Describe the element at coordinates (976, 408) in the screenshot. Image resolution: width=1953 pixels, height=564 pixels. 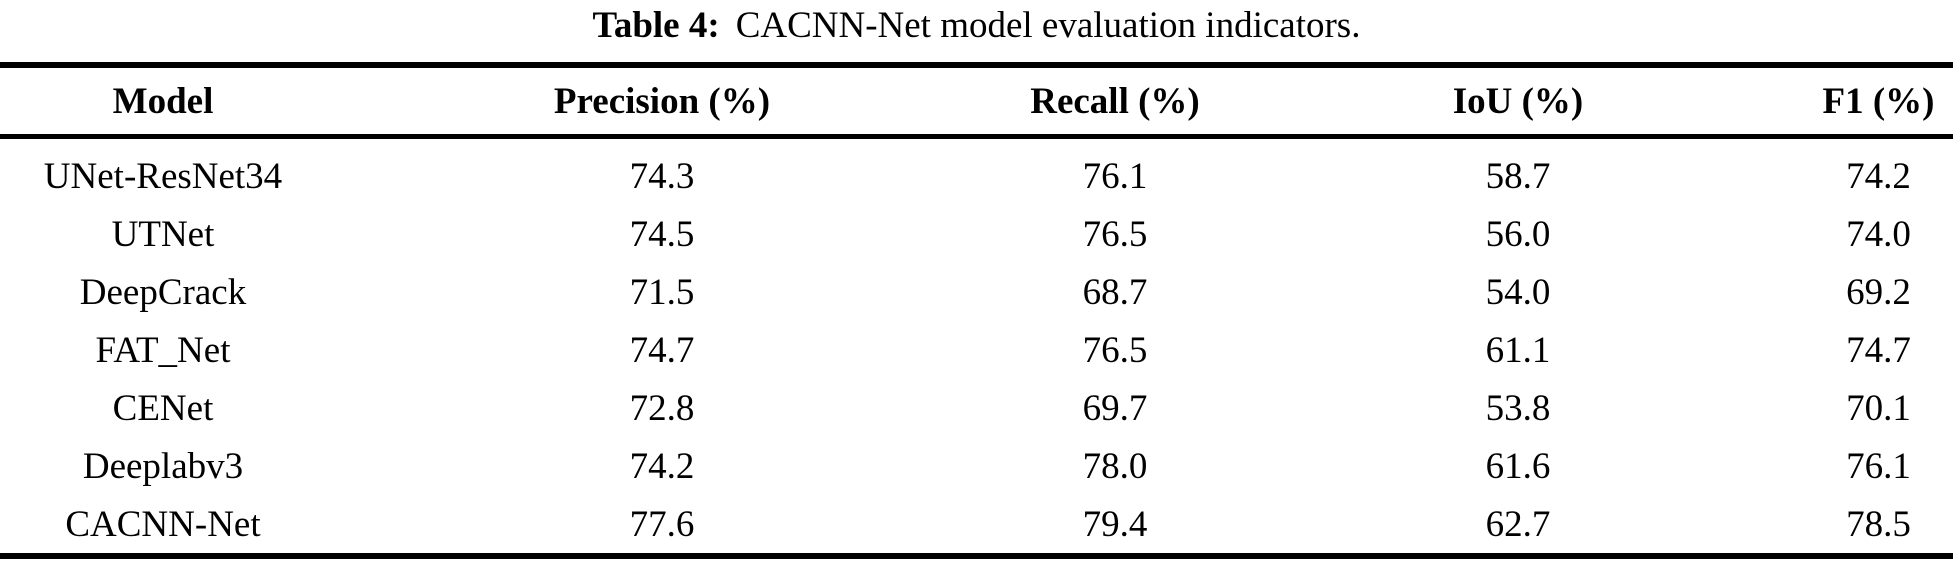
I see `table-row: CENet 72.8 69.7 53.8 70.1` at that location.